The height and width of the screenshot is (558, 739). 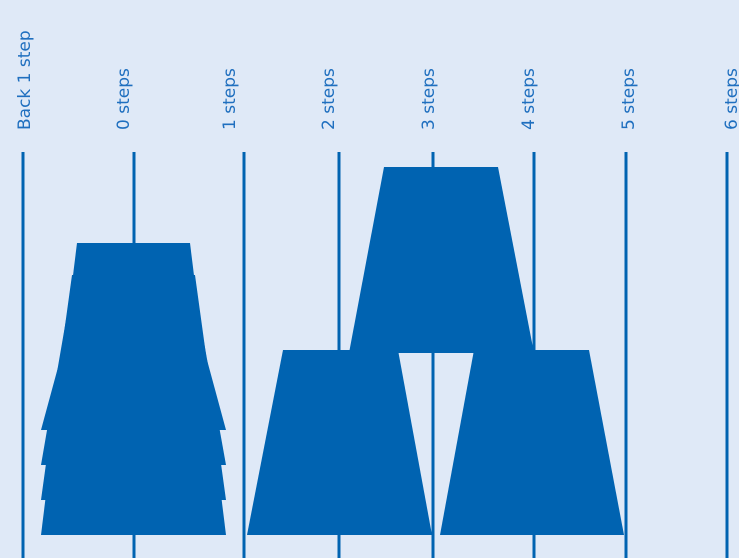 I want to click on pyramid-top-cup, so click(x=441, y=260).